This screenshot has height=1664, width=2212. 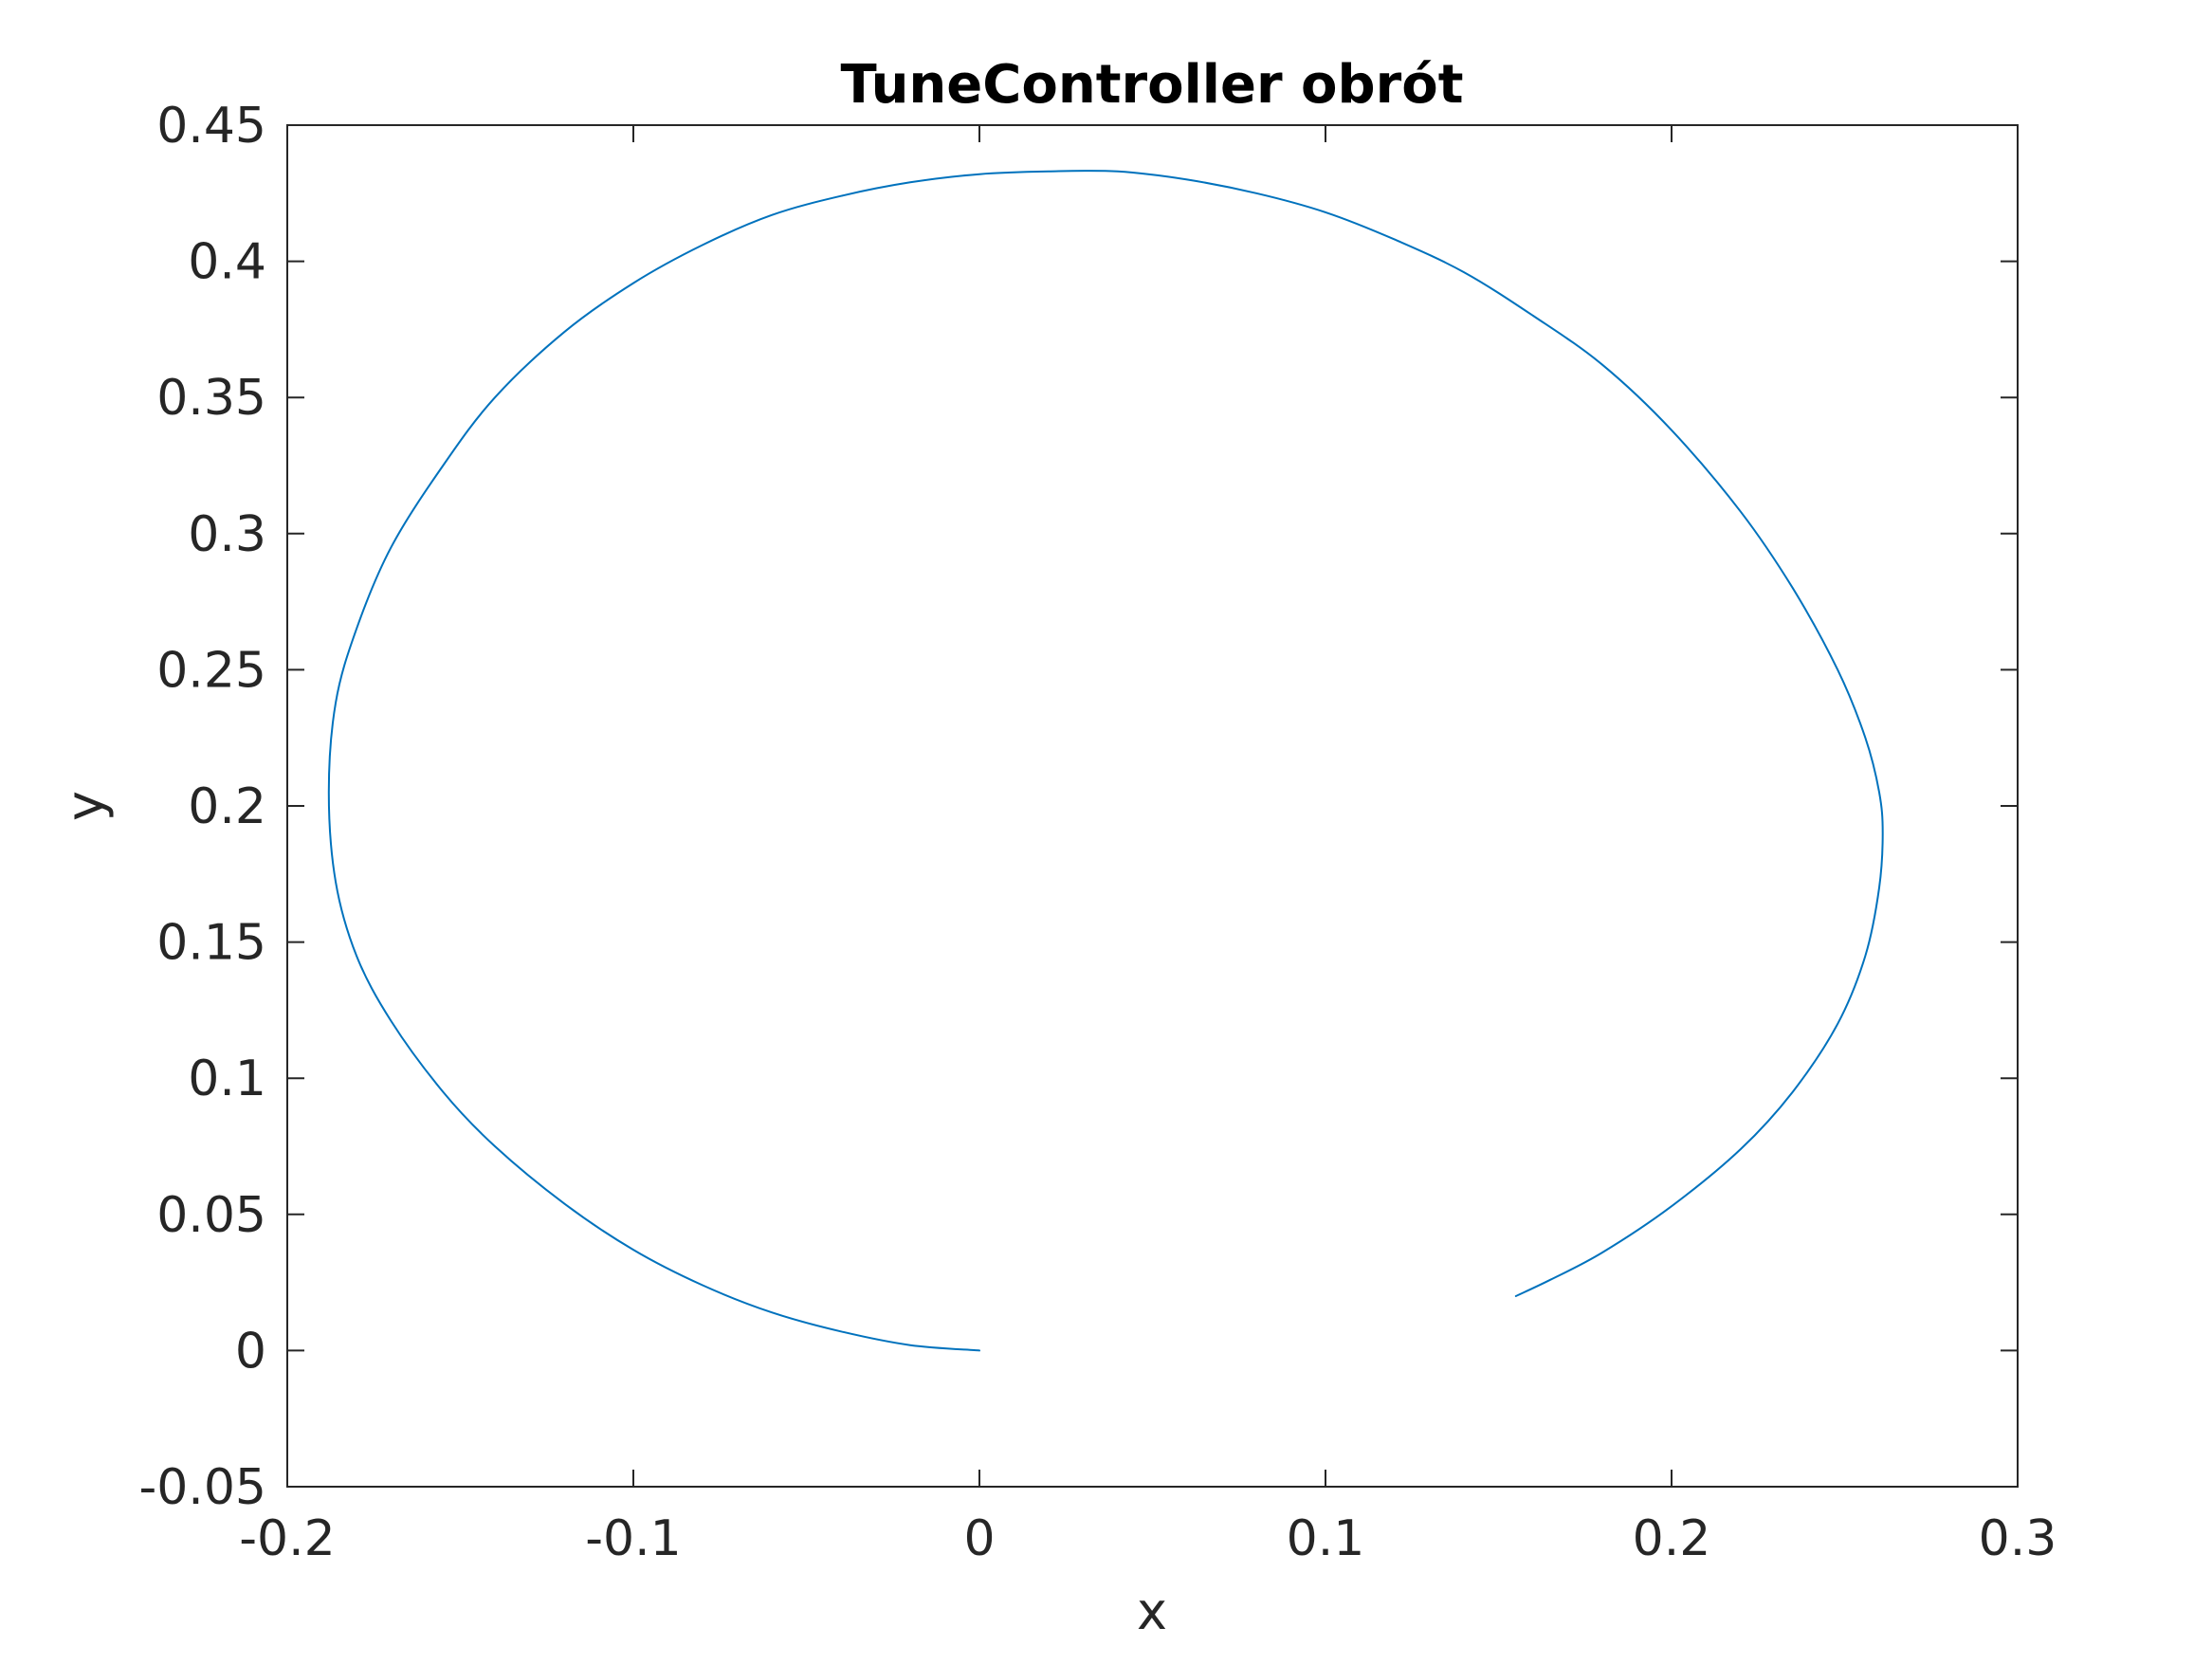 I want to click on y-tick-label: 0.4, so click(x=227, y=262).